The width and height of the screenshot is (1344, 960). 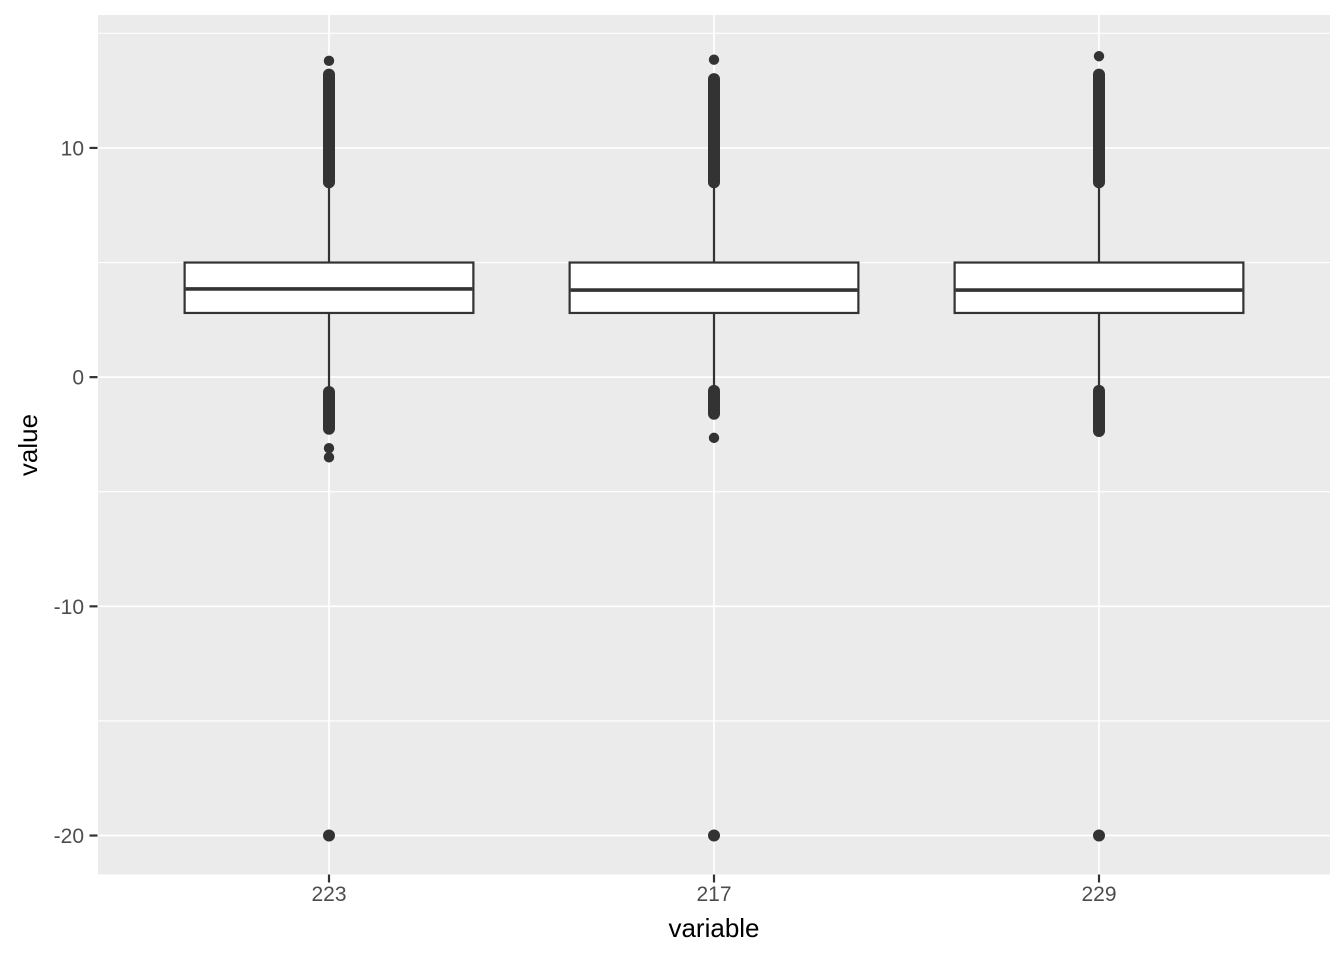 I want to click on x-tick-label: 217, so click(x=713, y=894).